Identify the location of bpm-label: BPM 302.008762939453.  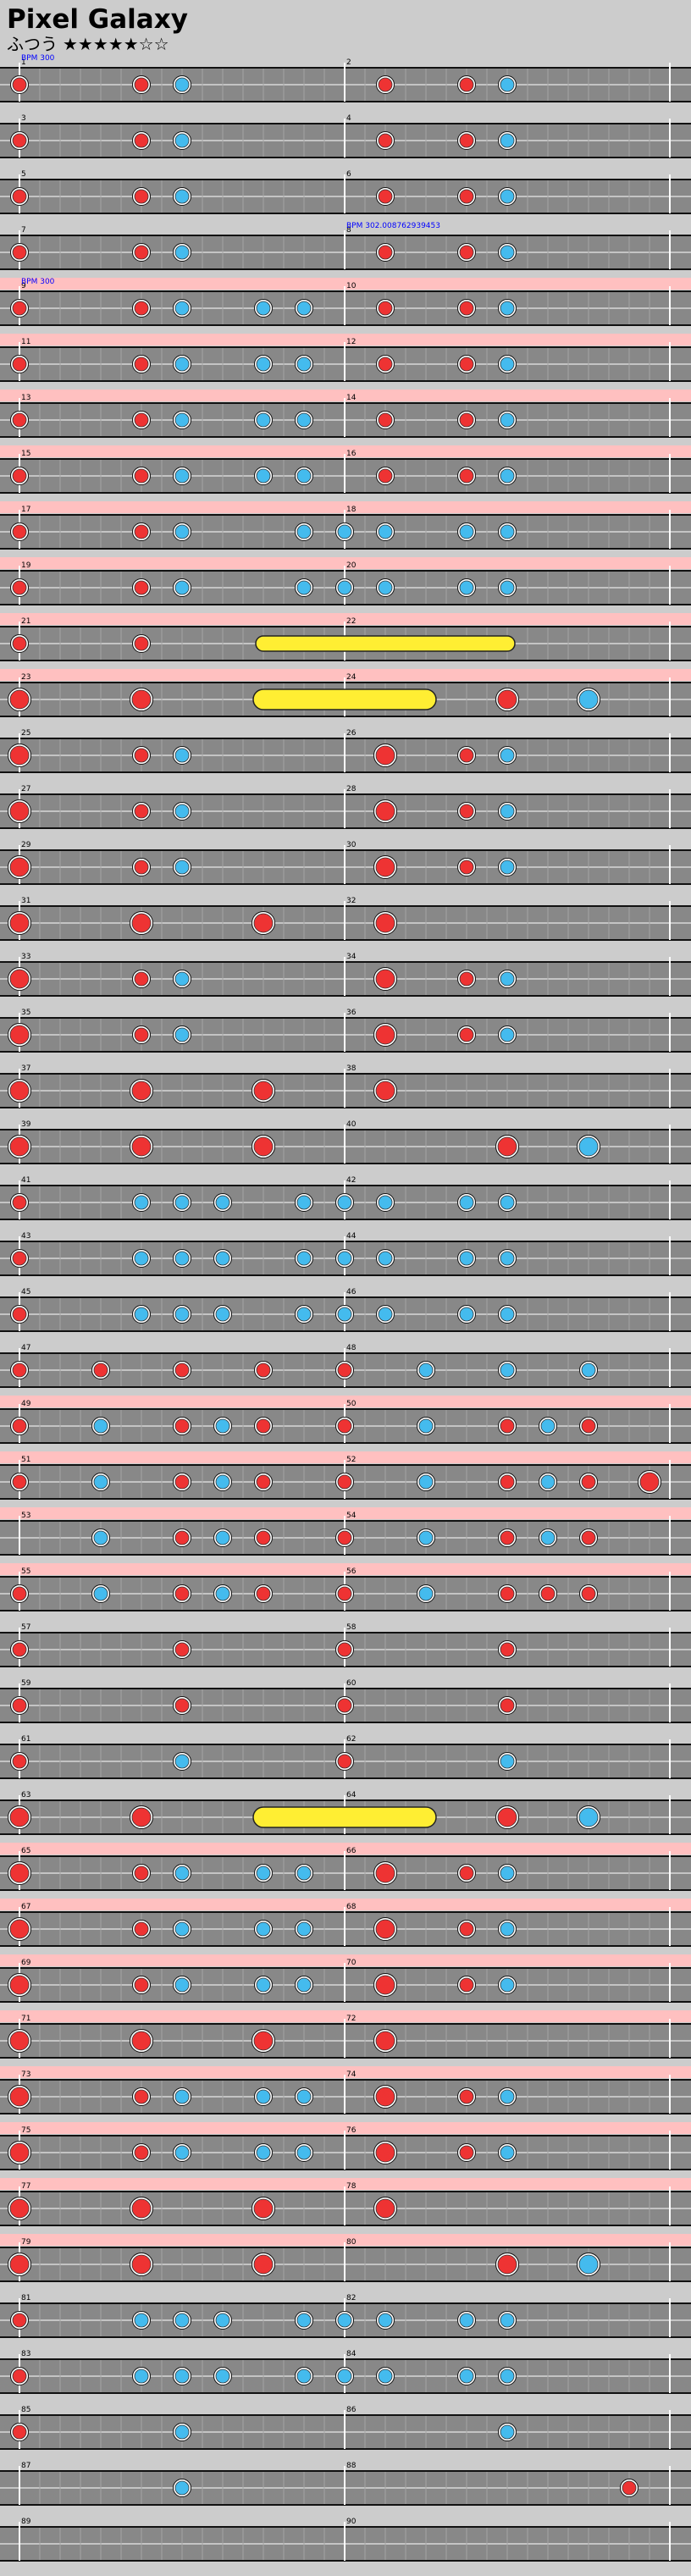
(393, 226).